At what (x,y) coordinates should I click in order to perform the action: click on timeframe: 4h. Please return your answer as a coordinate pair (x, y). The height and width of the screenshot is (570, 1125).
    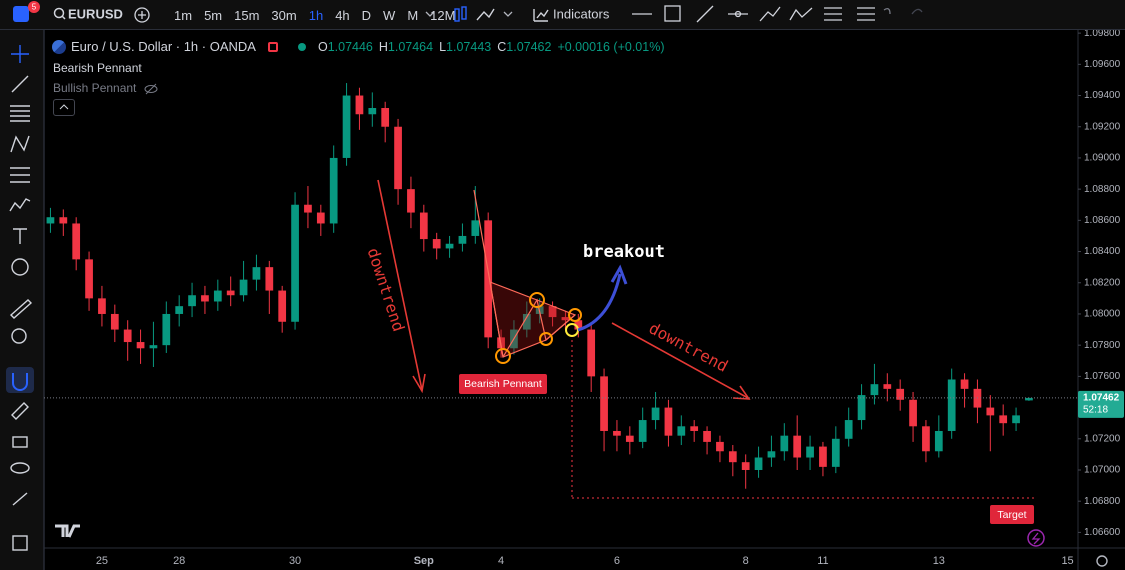
    Looking at the image, I should click on (342, 15).